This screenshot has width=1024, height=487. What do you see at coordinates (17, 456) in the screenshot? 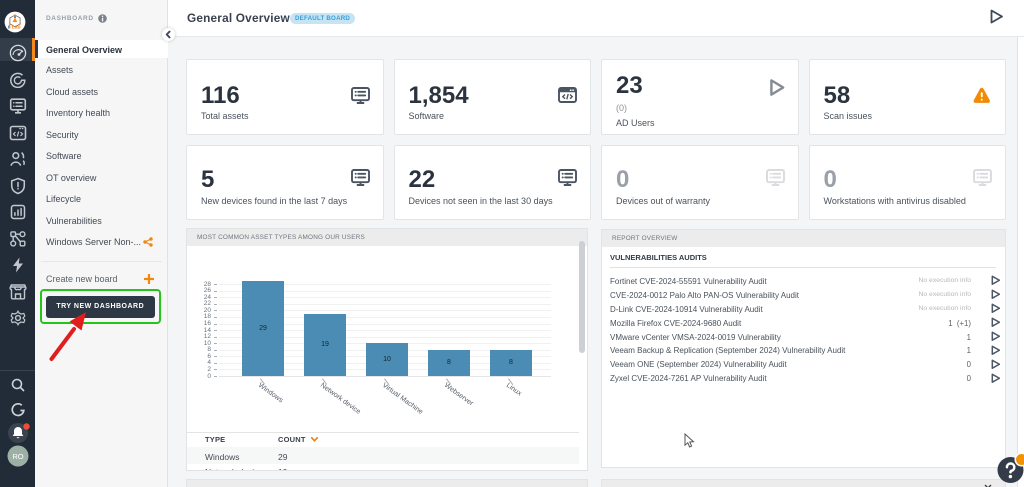
I see `svg-text: RO` at bounding box center [17, 456].